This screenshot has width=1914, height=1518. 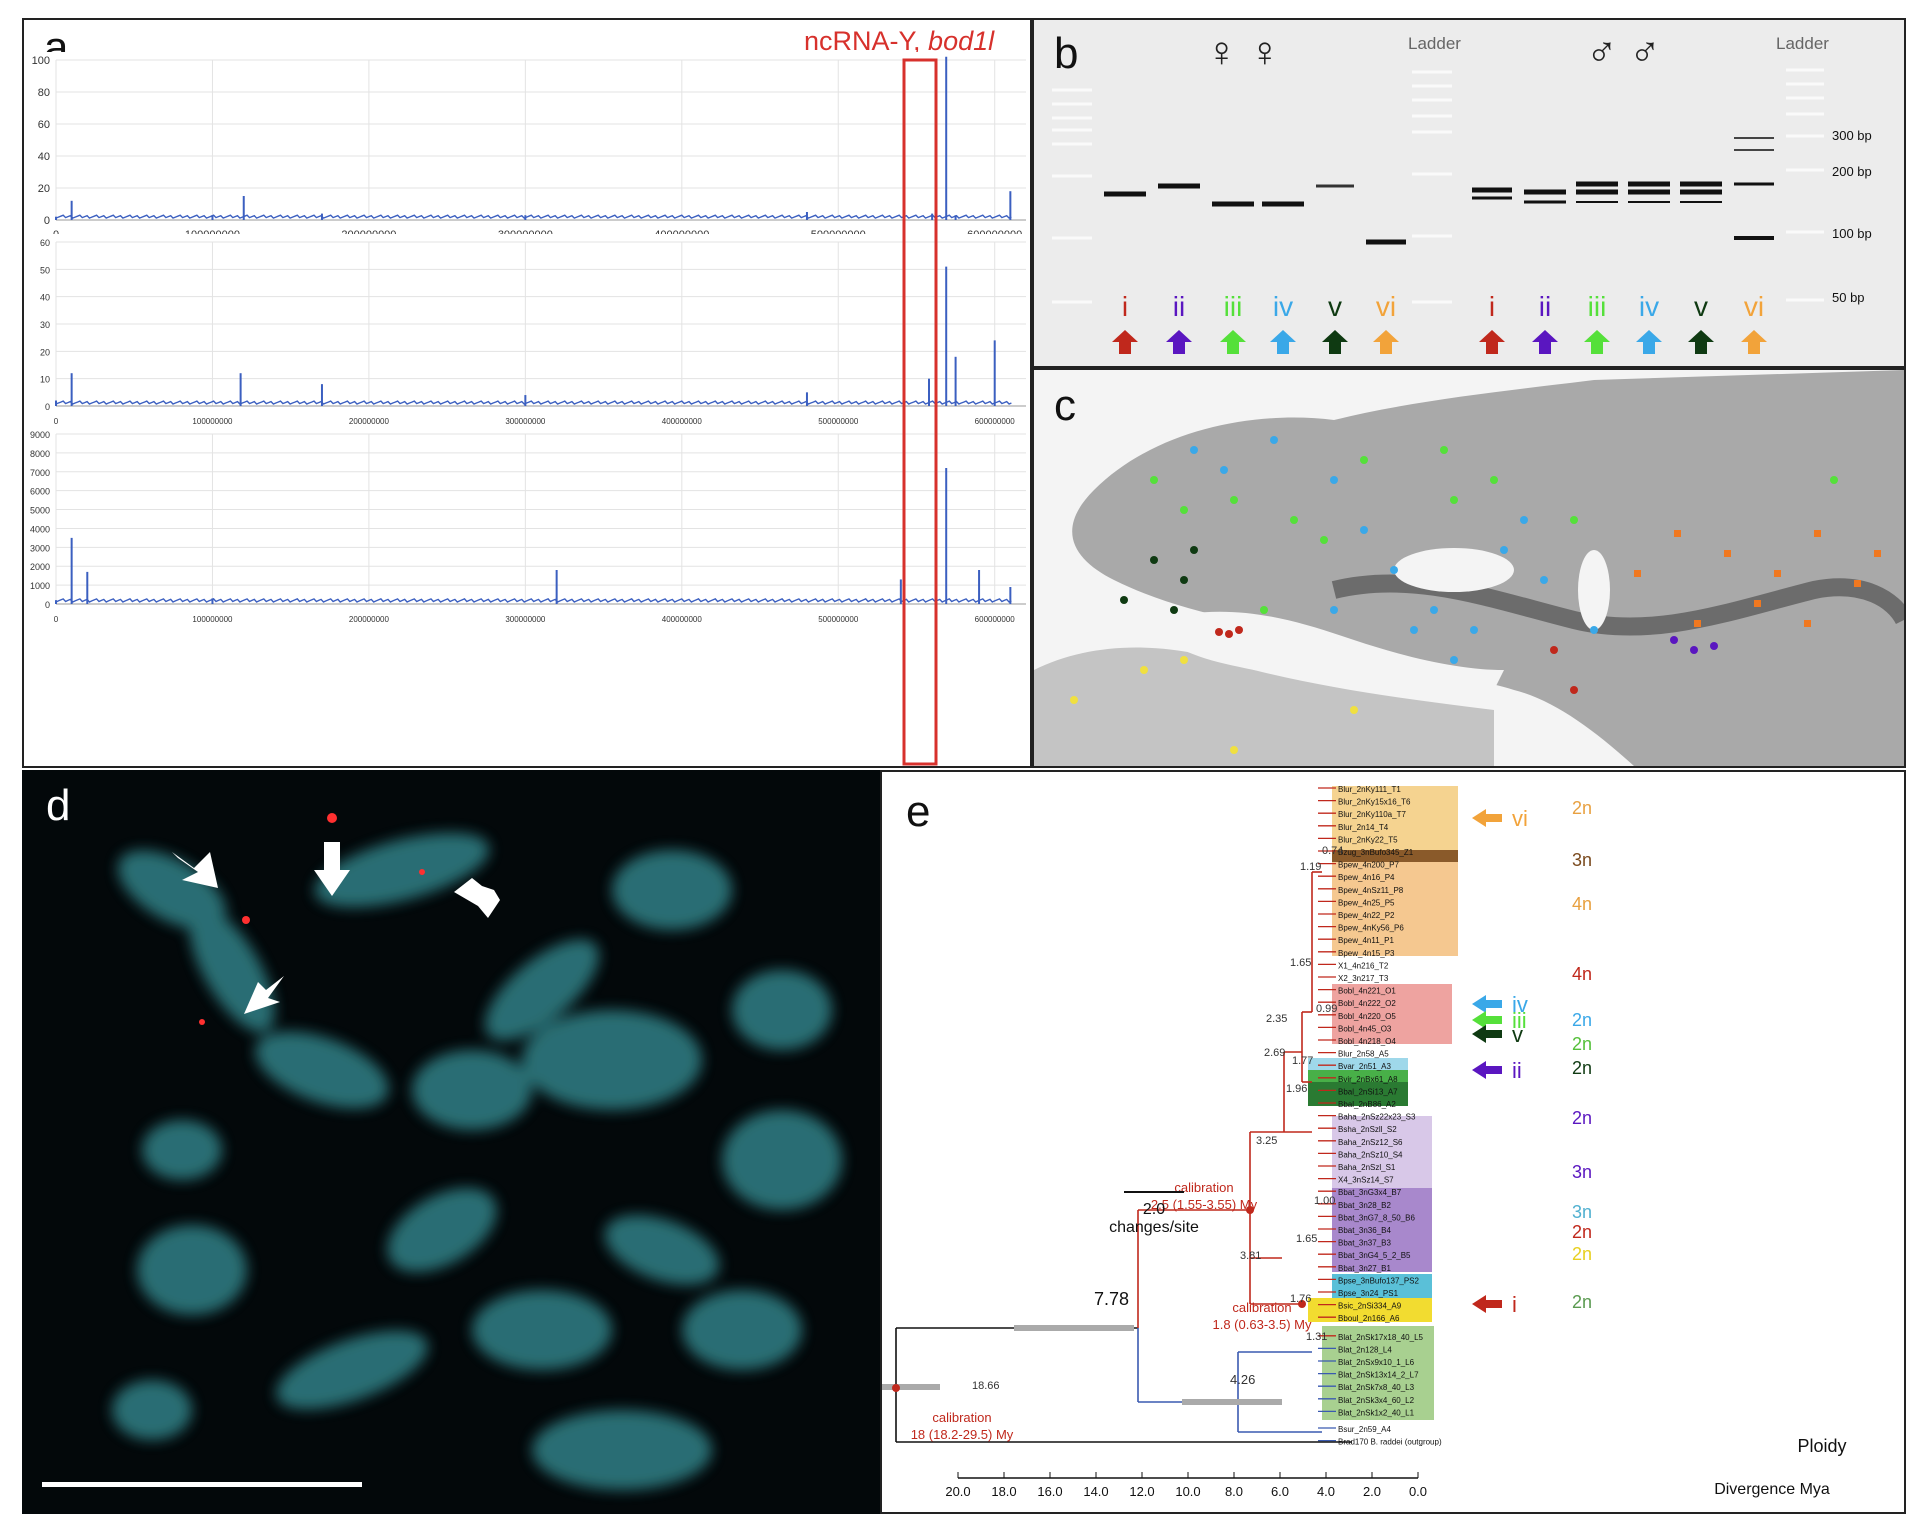 What do you see at coordinates (1376, 1362) in the screenshot?
I see `taxon-label: Blat_2nSx9x10_1_L6` at bounding box center [1376, 1362].